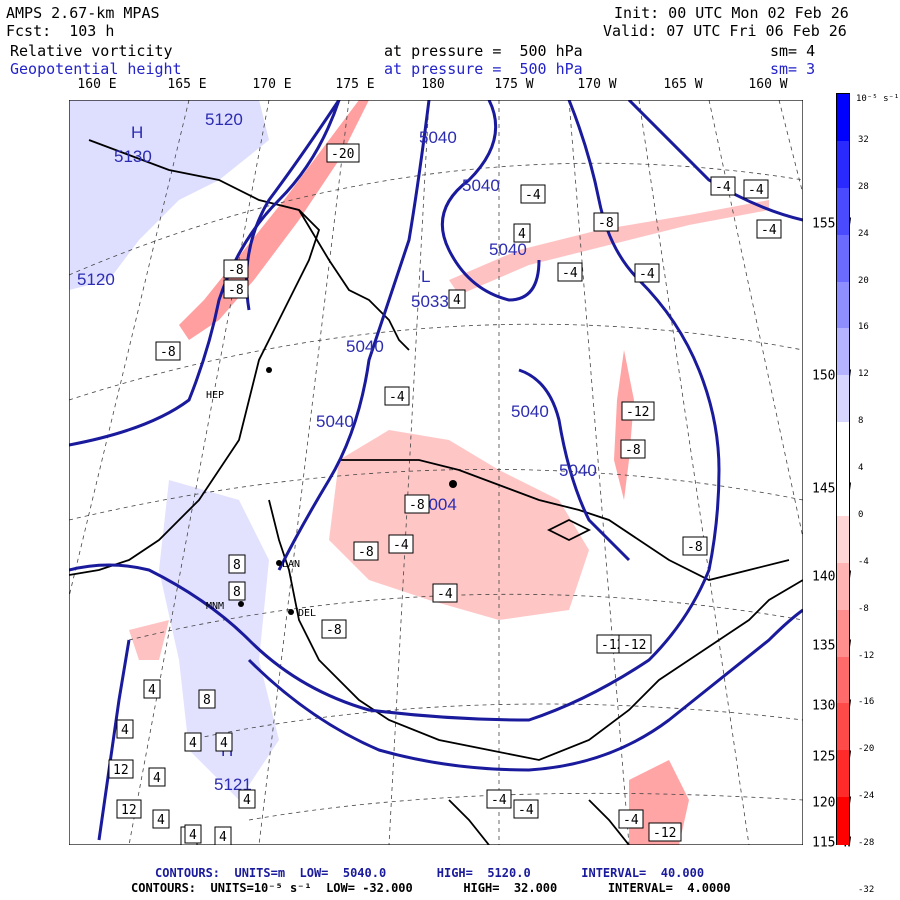  I want to click on height-label: 5033, so click(430, 301).